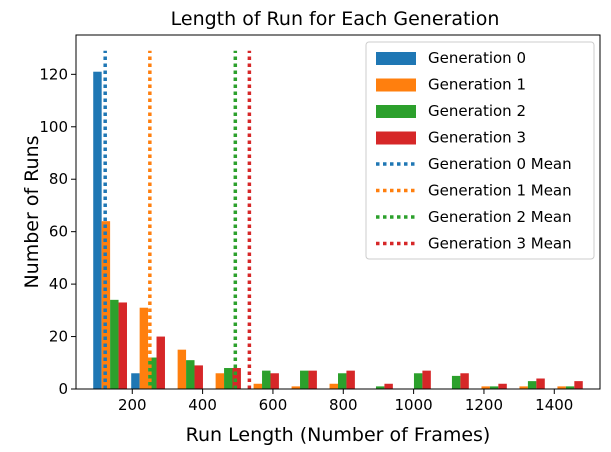  What do you see at coordinates (53, 127) in the screenshot?
I see `y-tick-label-100: 100` at bounding box center [53, 127].